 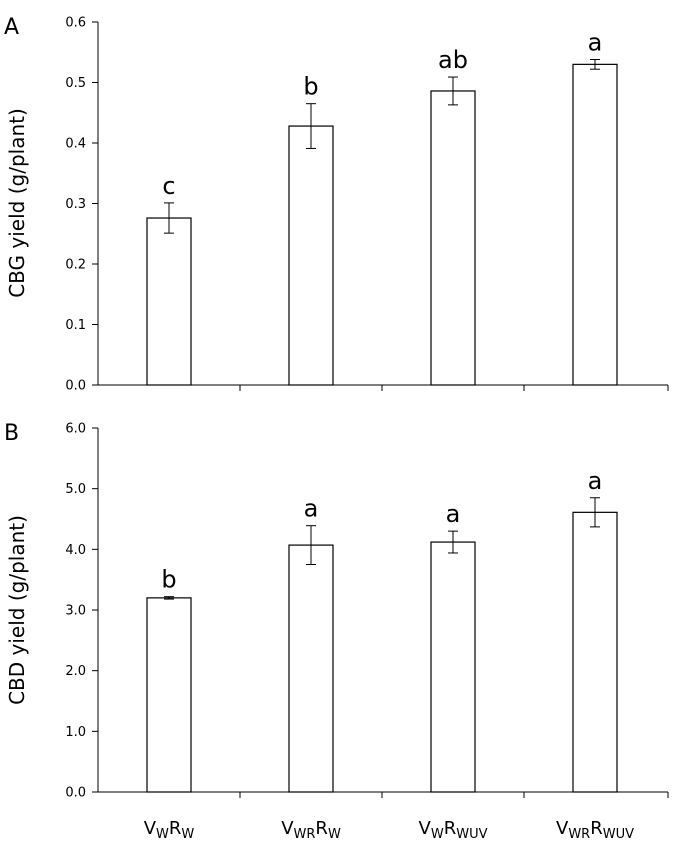 I want to click on panel-b-significance-label: b, so click(x=168, y=580).